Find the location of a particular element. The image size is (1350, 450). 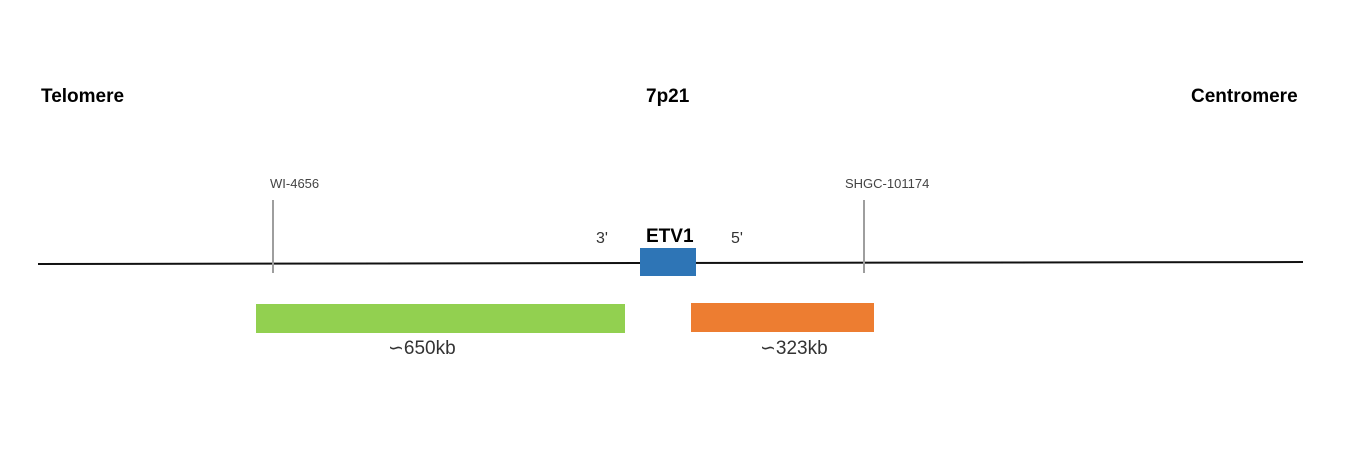

five-prime-label: 5' is located at coordinates (737, 238).